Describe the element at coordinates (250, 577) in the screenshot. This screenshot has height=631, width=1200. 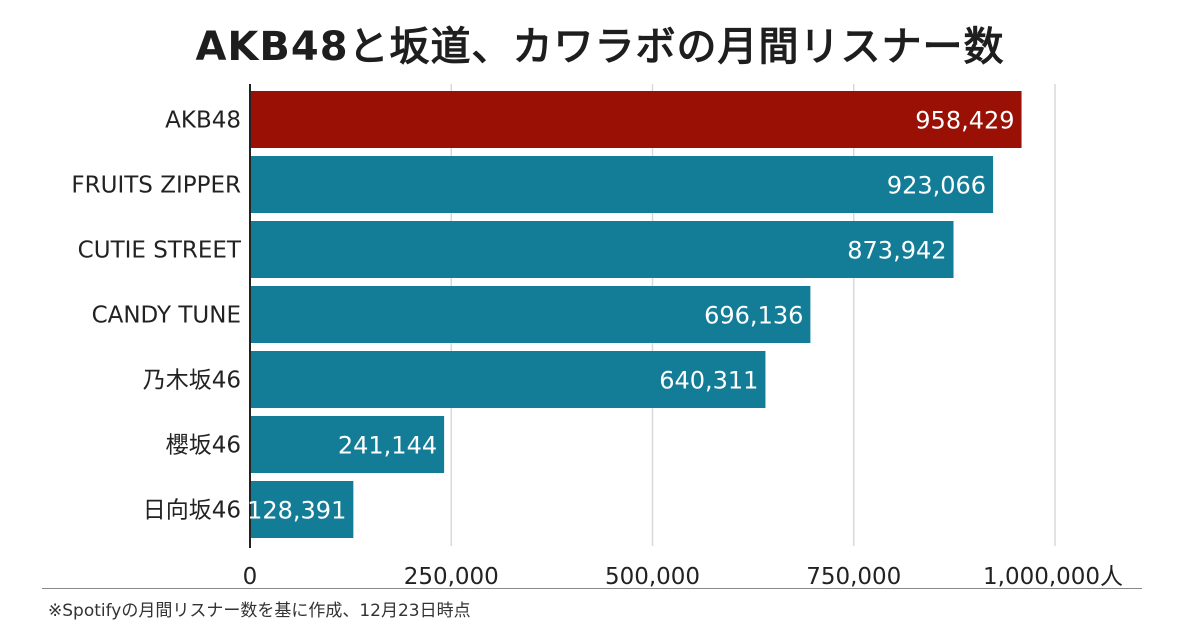
I see `x-tick-label: 0` at that location.